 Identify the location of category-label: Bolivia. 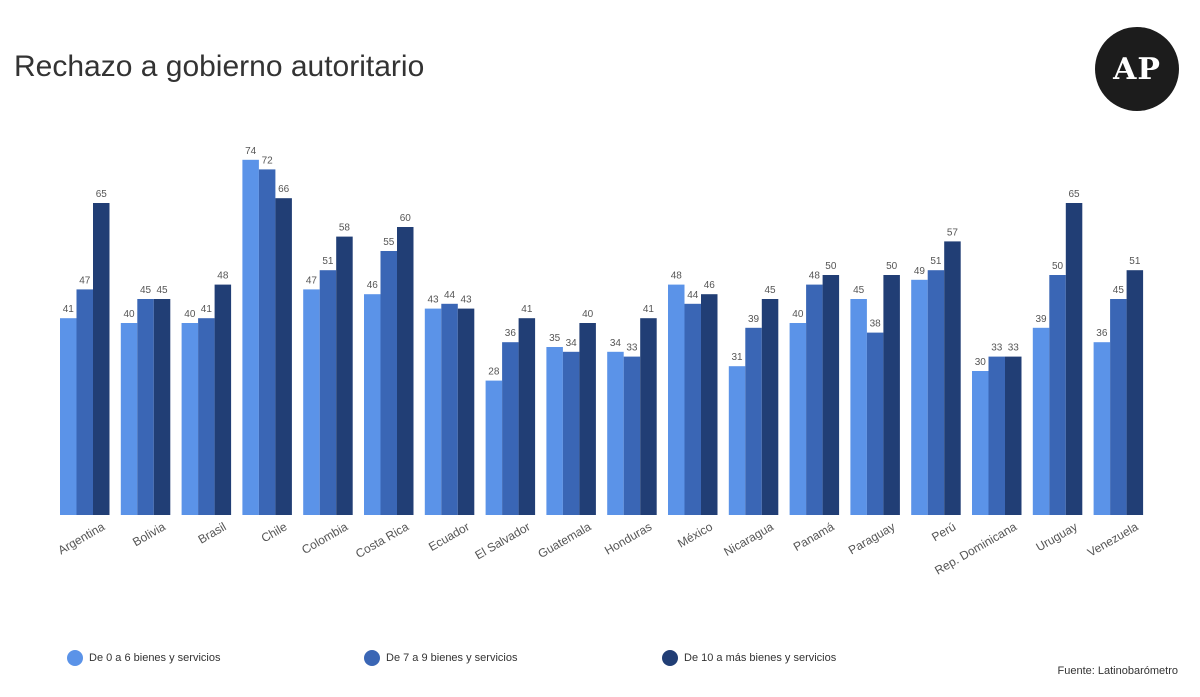
(149, 534).